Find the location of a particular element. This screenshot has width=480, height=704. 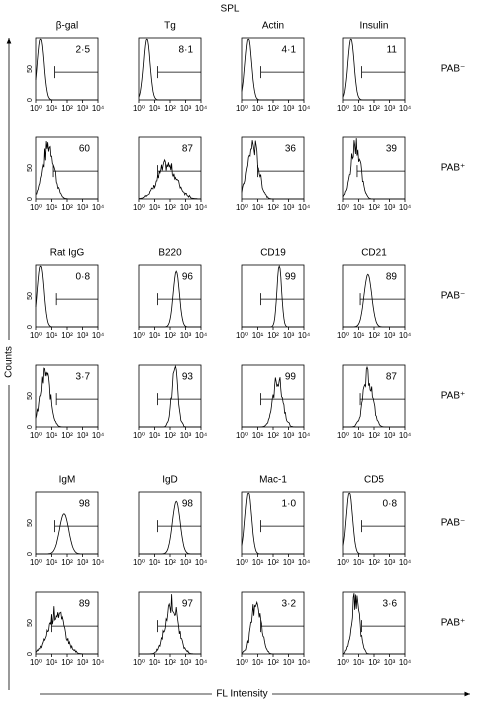

percent-label: 8·1 is located at coordinates (186, 50).